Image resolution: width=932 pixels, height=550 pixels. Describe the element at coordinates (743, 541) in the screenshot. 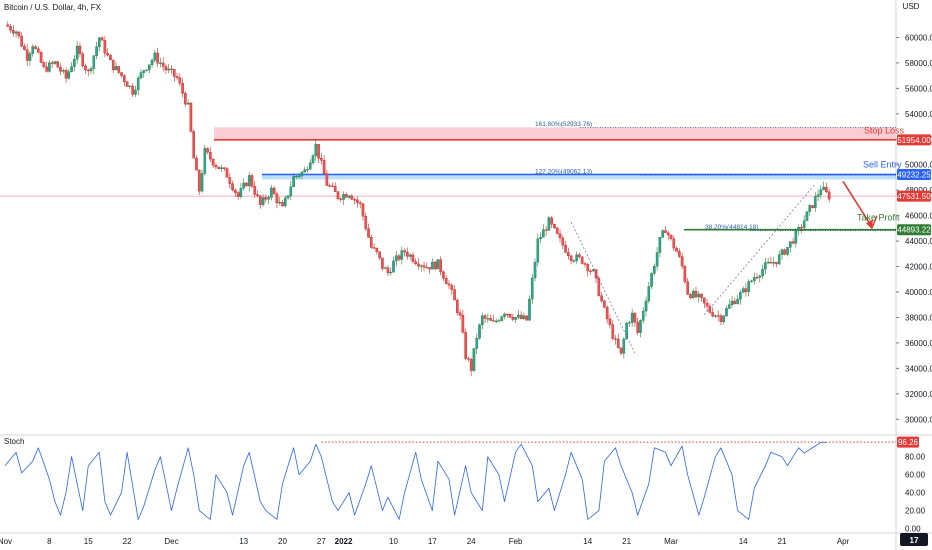

I see `time-tick-label: 14` at that location.